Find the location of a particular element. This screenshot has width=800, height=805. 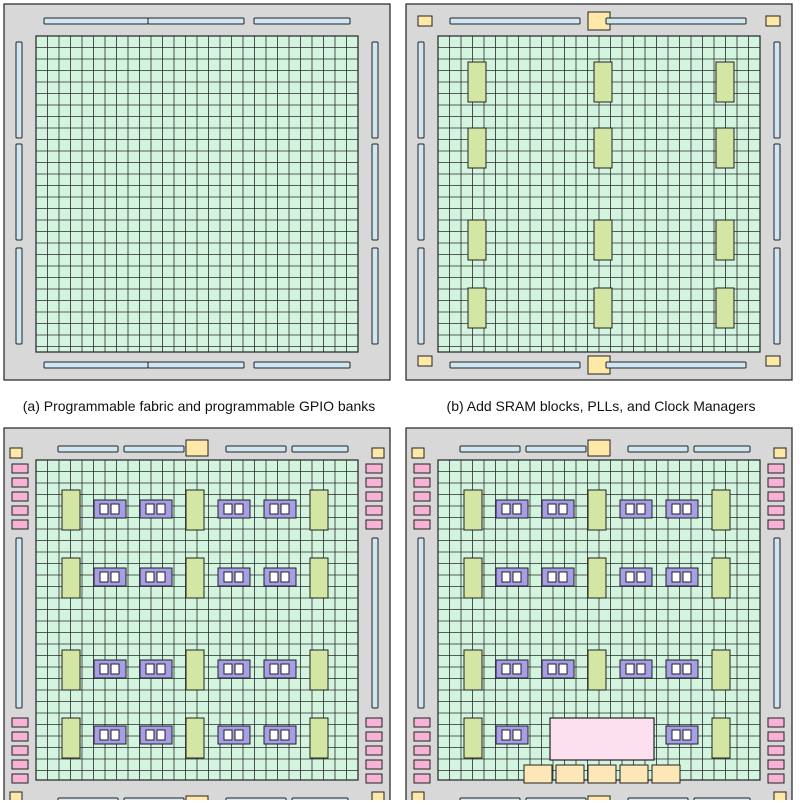

gpio-bank-bottom is located at coordinates (196, 365).